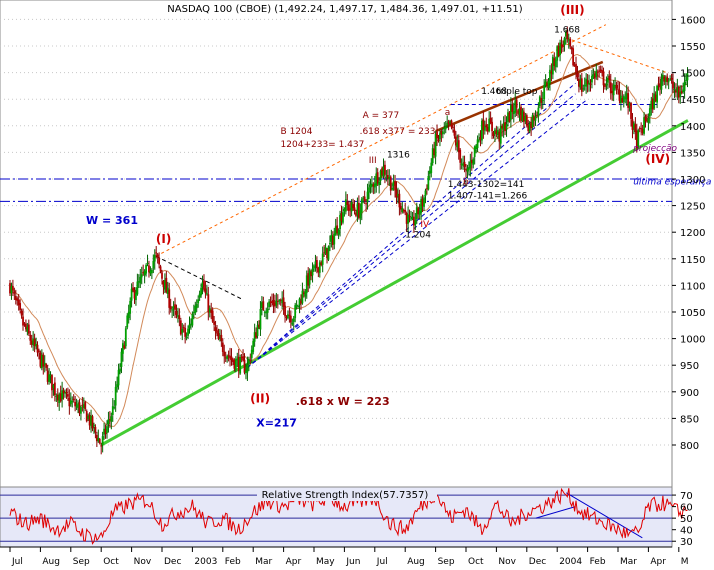 This screenshot has height=570, width=714. Describe the element at coordinates (692, 207) in the screenshot. I see `price-tick-label: 1250` at that location.